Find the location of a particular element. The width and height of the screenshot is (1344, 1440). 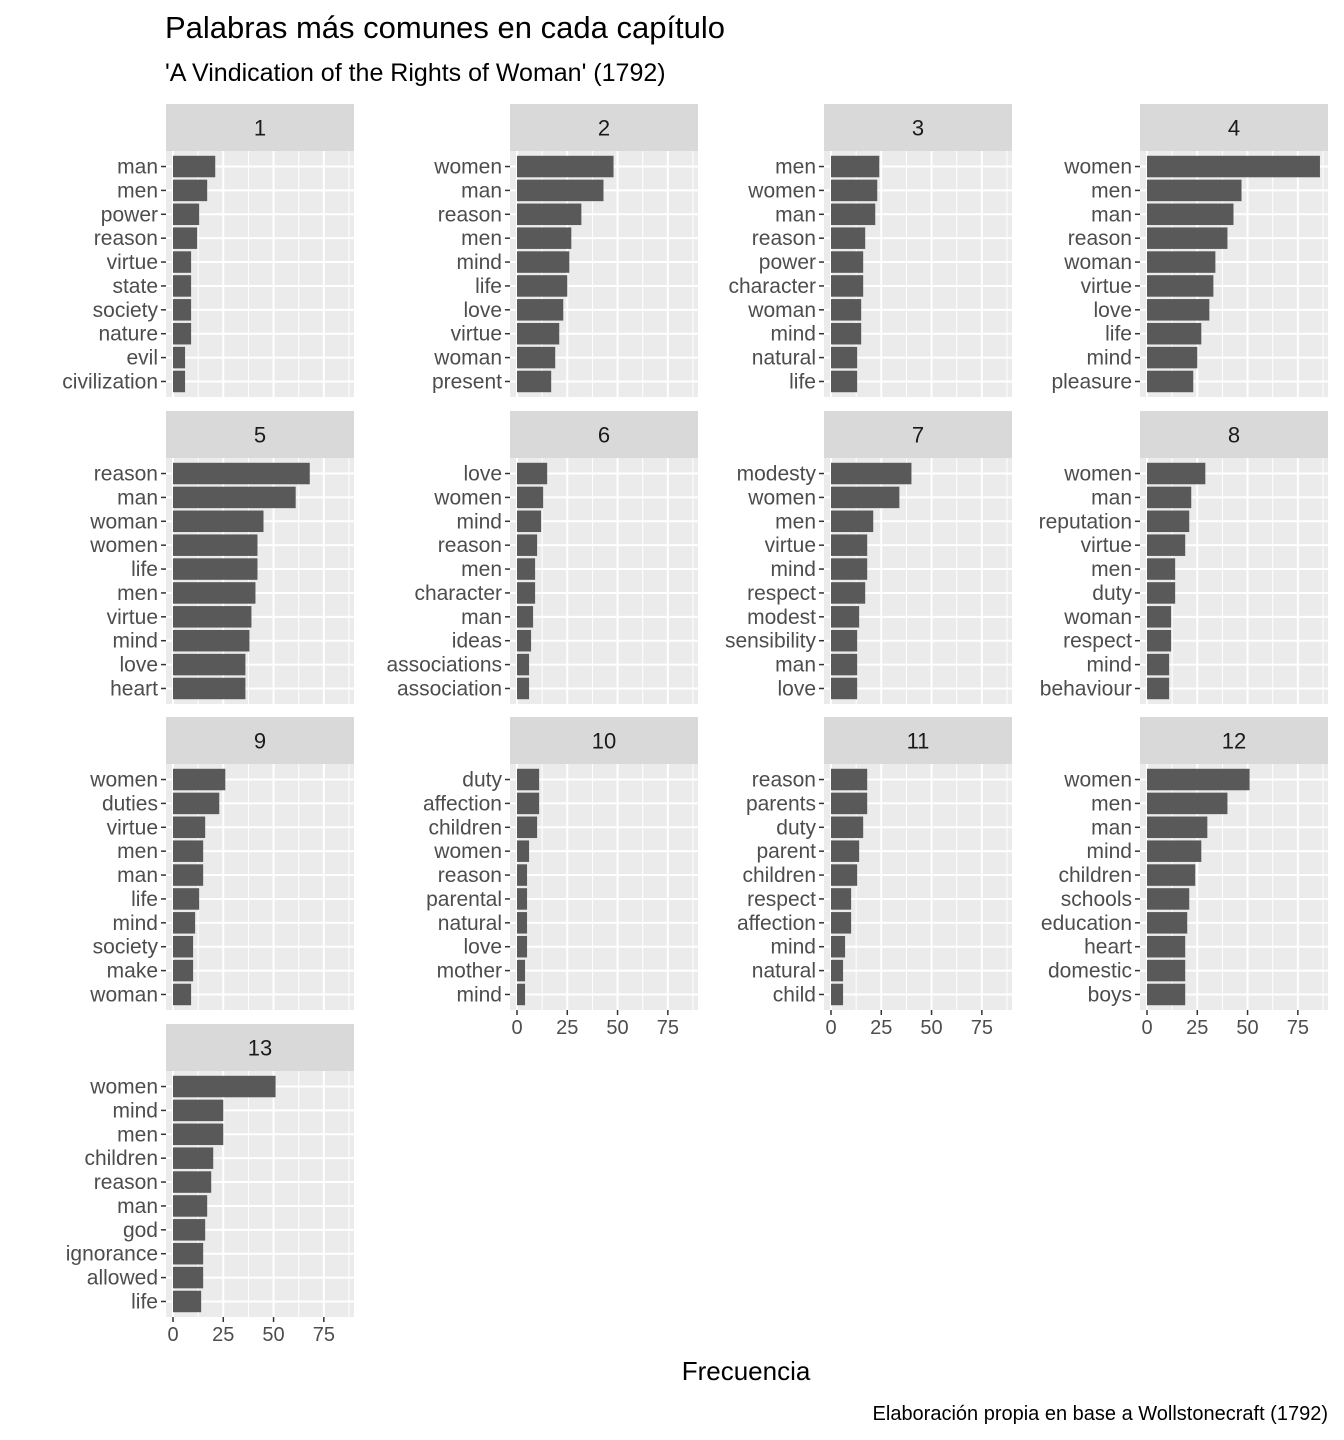

word-label: associations is located at coordinates (444, 665).